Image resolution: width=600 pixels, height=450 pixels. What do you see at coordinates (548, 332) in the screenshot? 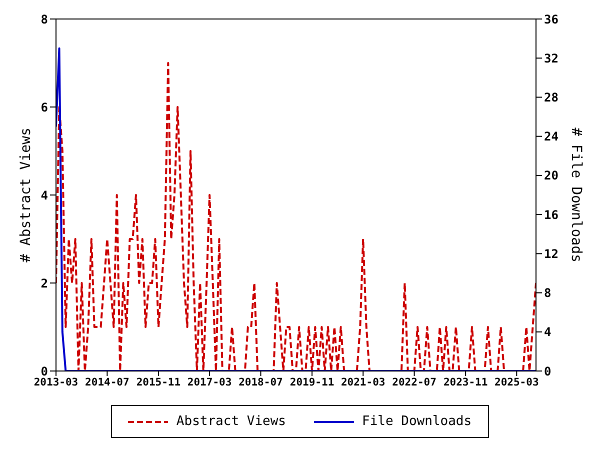
I see `y2-tick-label: 4` at bounding box center [548, 332].